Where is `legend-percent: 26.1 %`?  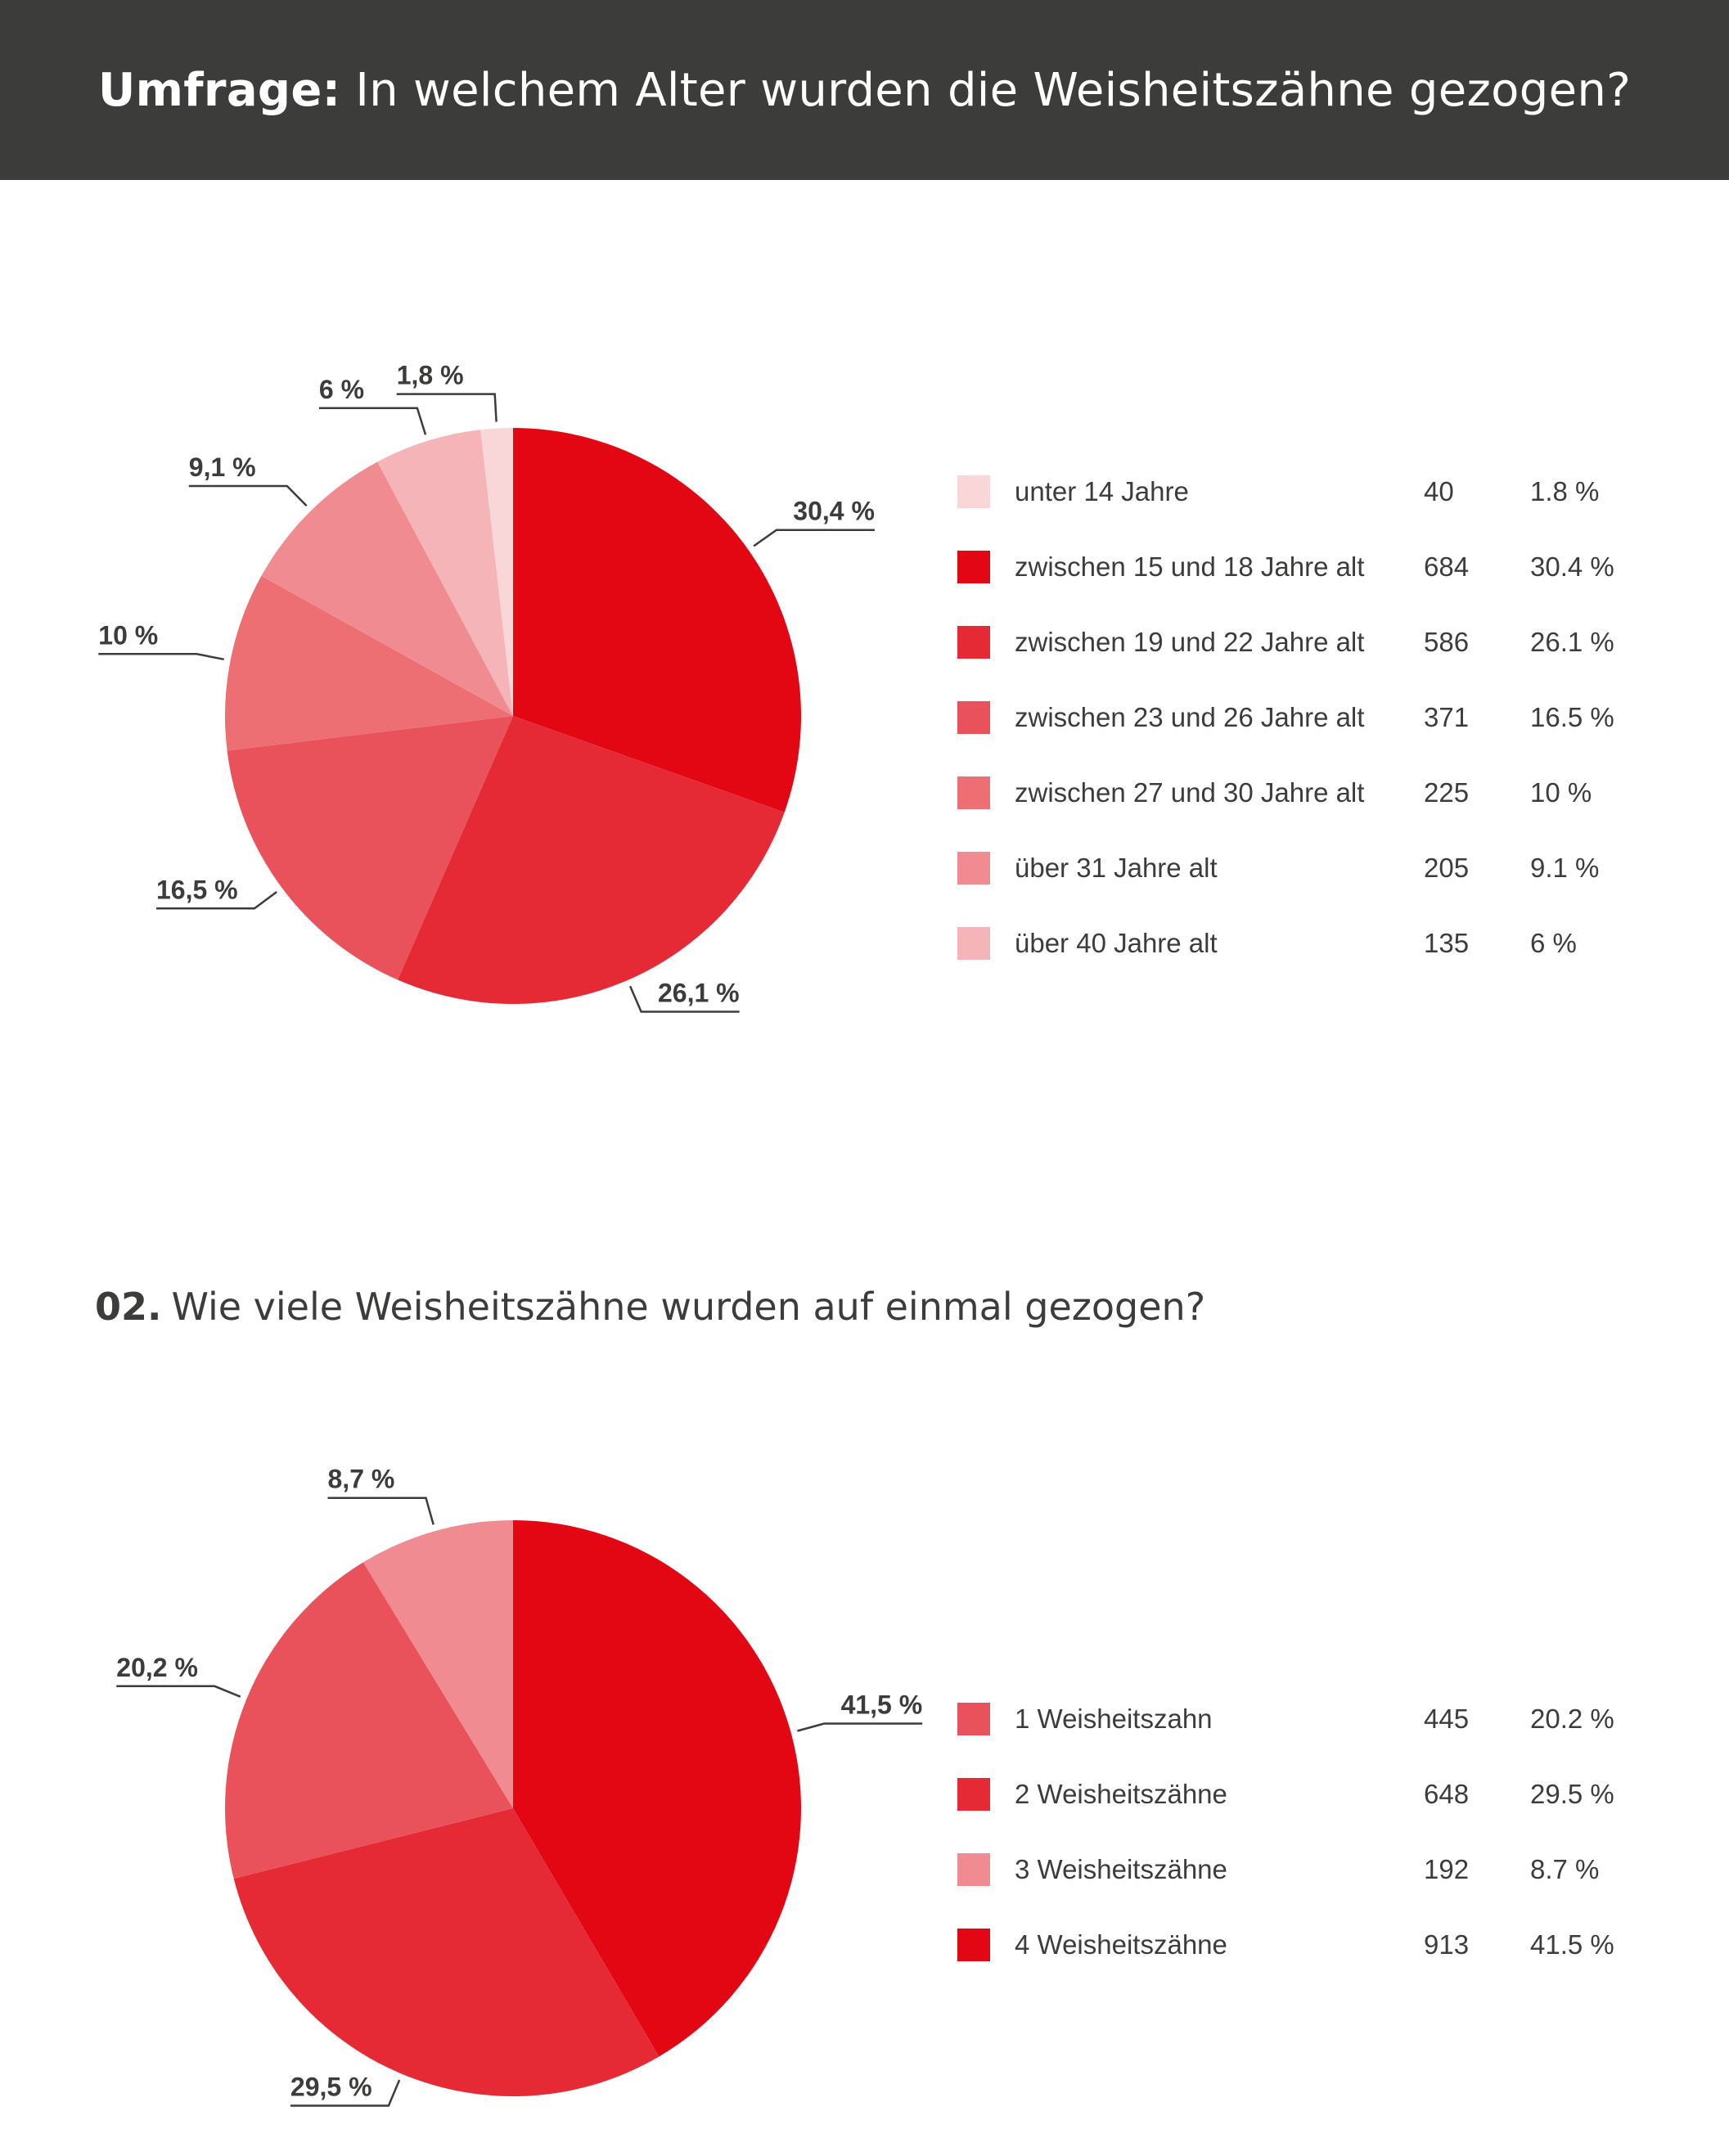 legend-percent: 26.1 % is located at coordinates (1572, 642).